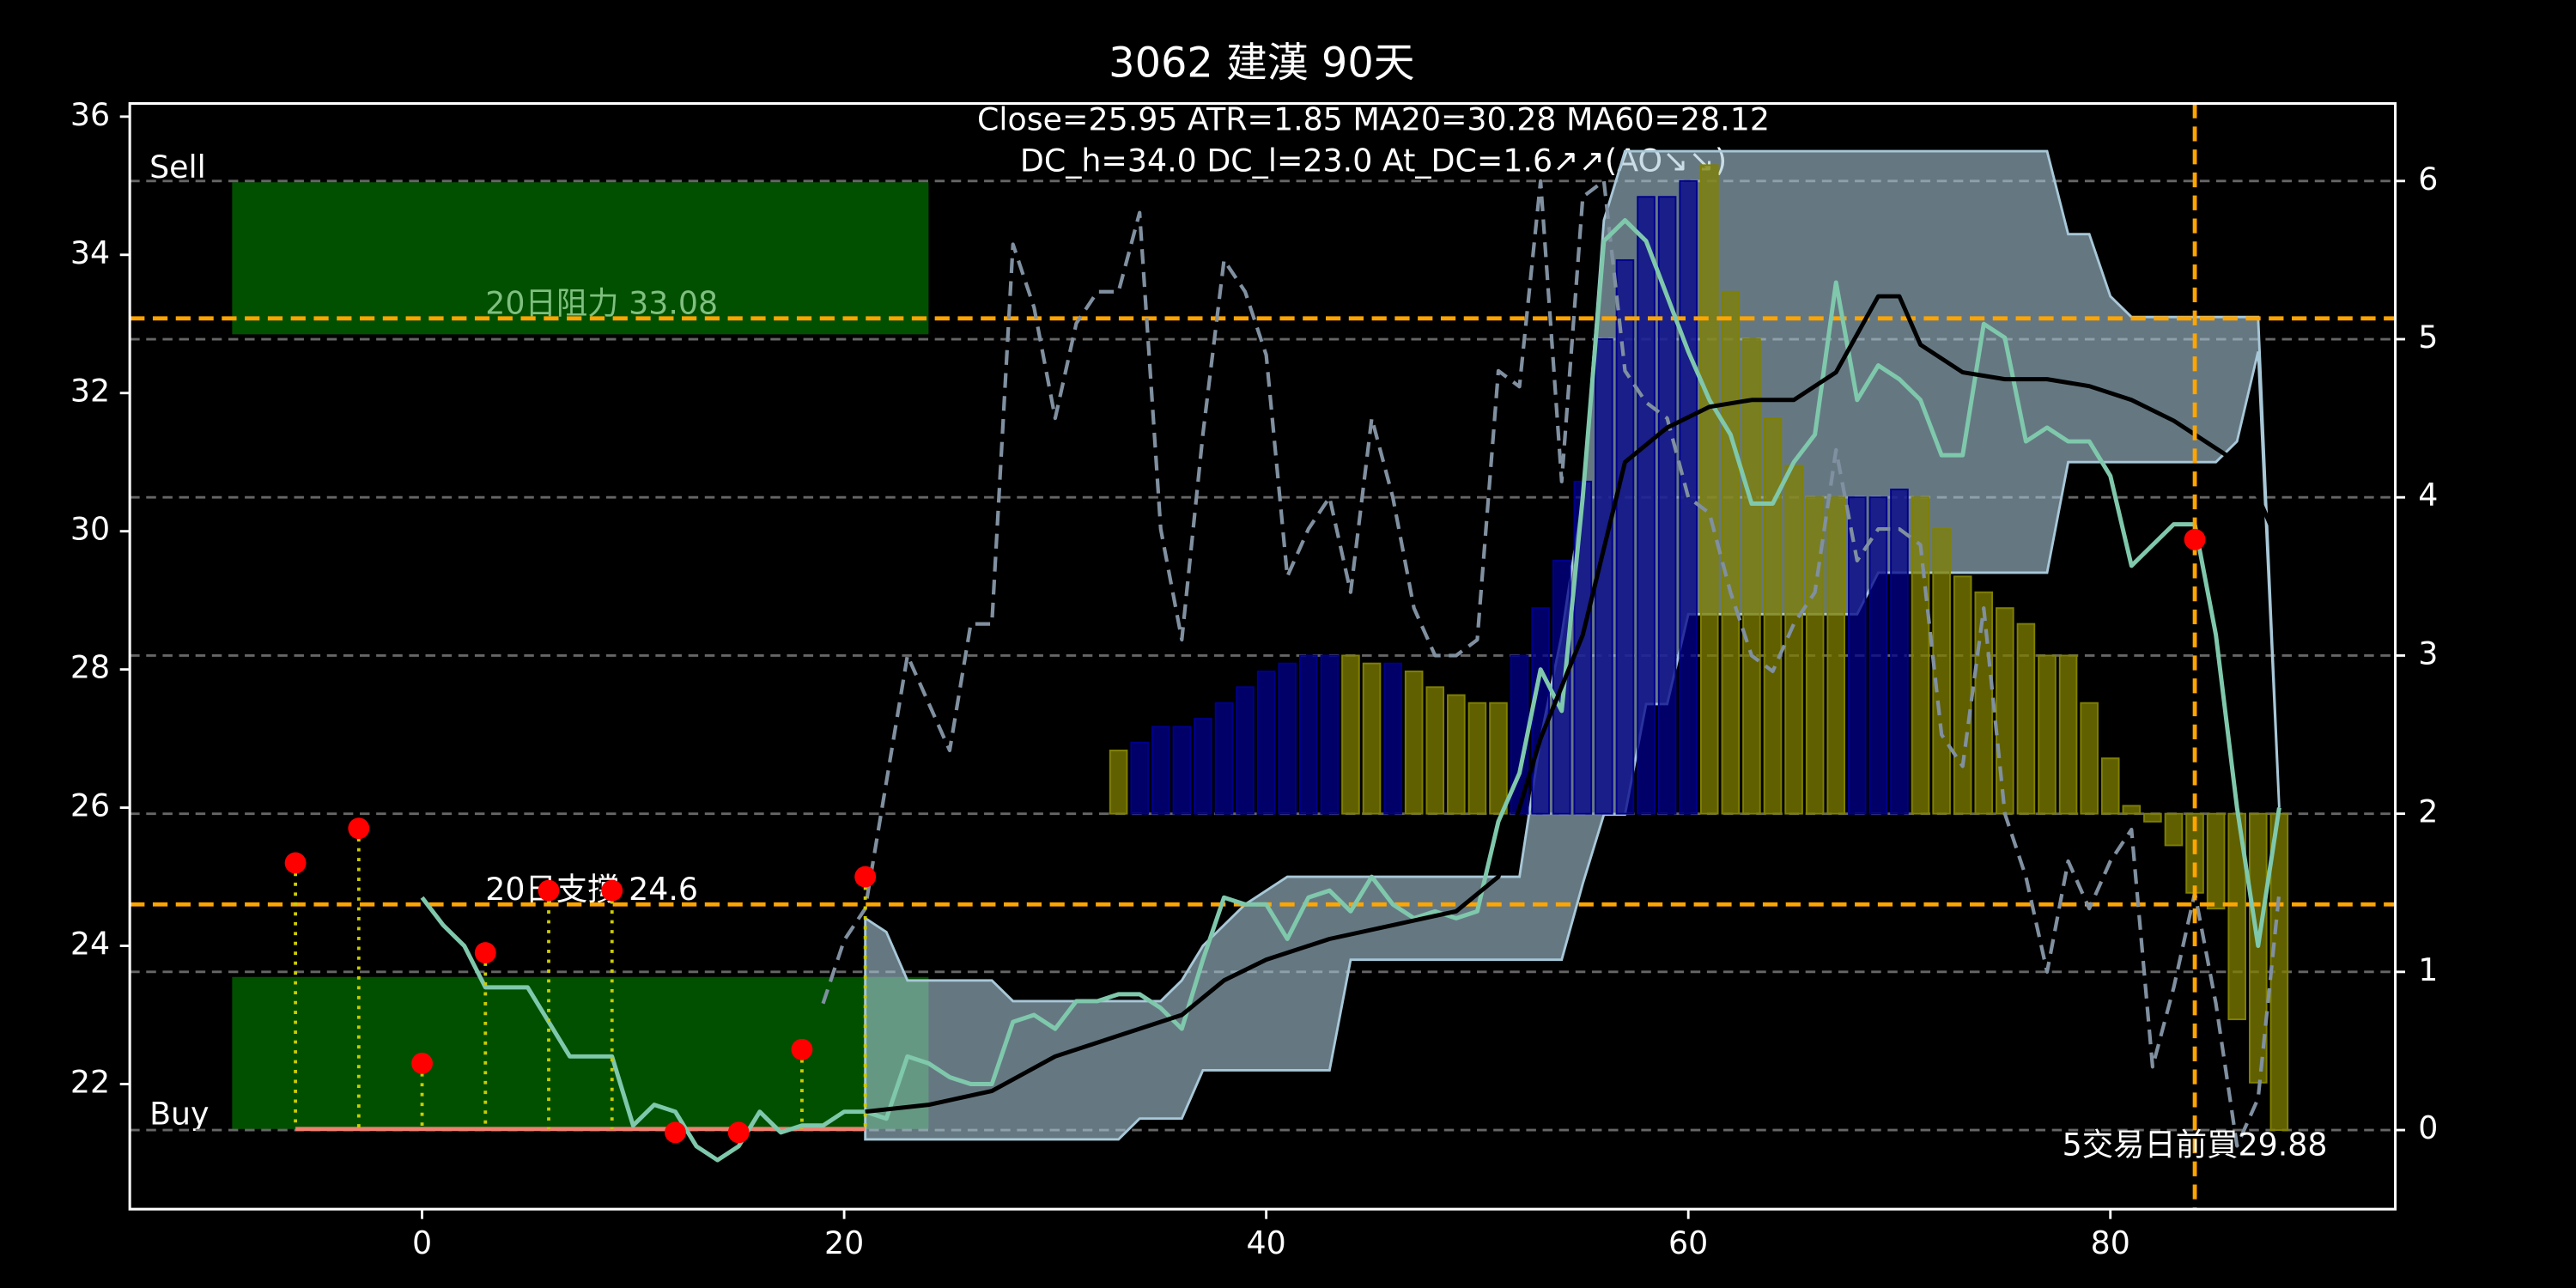 The height and width of the screenshot is (1288, 2576). I want to click on x-tick-label: 0, so click(422, 1243).